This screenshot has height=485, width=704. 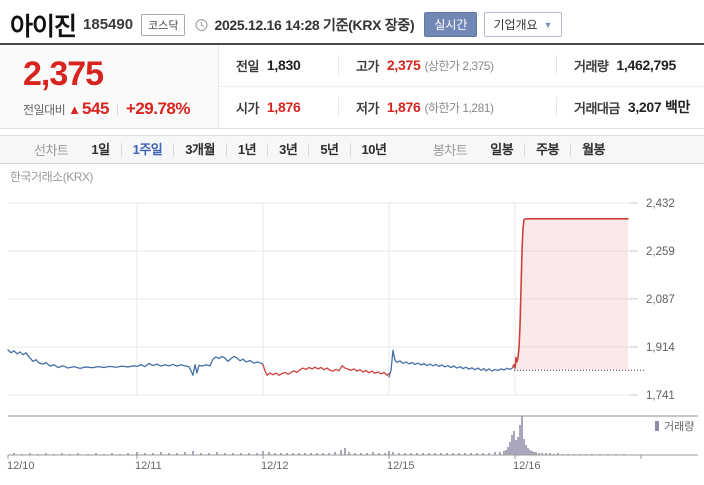 What do you see at coordinates (199, 149) in the screenshot?
I see `tab-3month: 3개월` at bounding box center [199, 149].